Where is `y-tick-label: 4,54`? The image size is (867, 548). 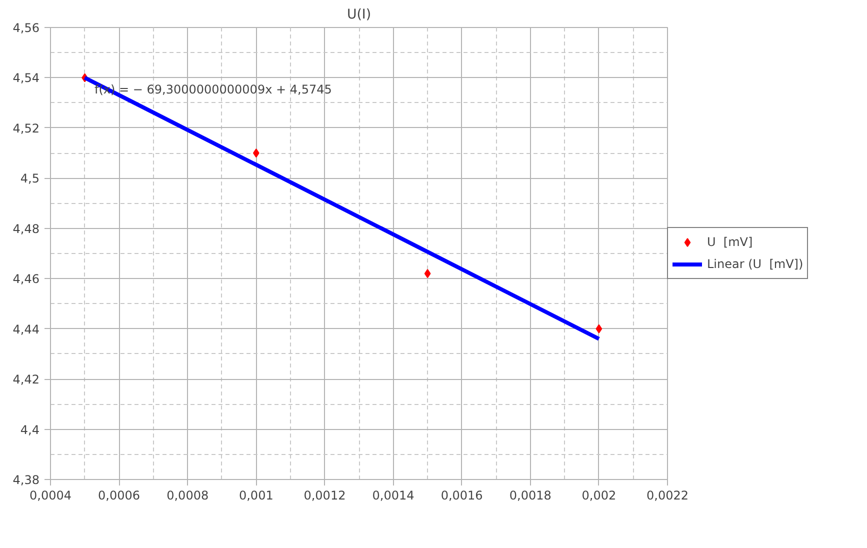 y-tick-label: 4,54 is located at coordinates (26, 78).